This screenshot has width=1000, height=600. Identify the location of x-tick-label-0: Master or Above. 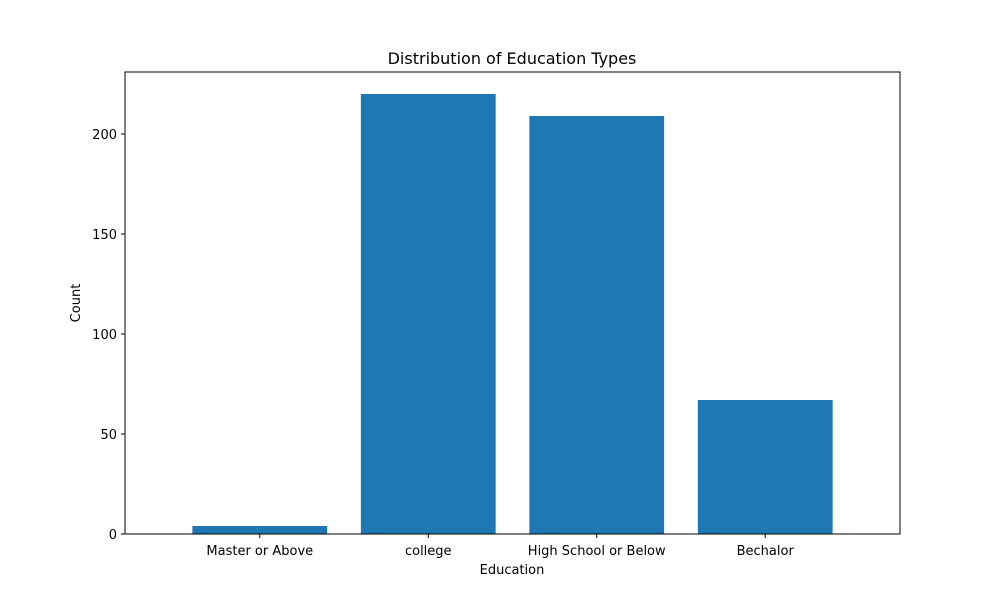
(259, 551).